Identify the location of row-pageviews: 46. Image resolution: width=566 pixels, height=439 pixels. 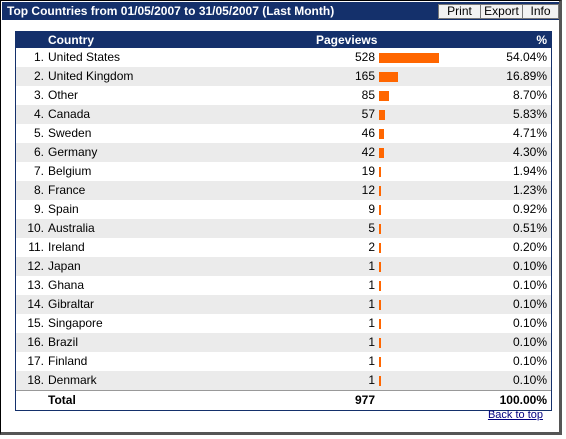
(368, 133).